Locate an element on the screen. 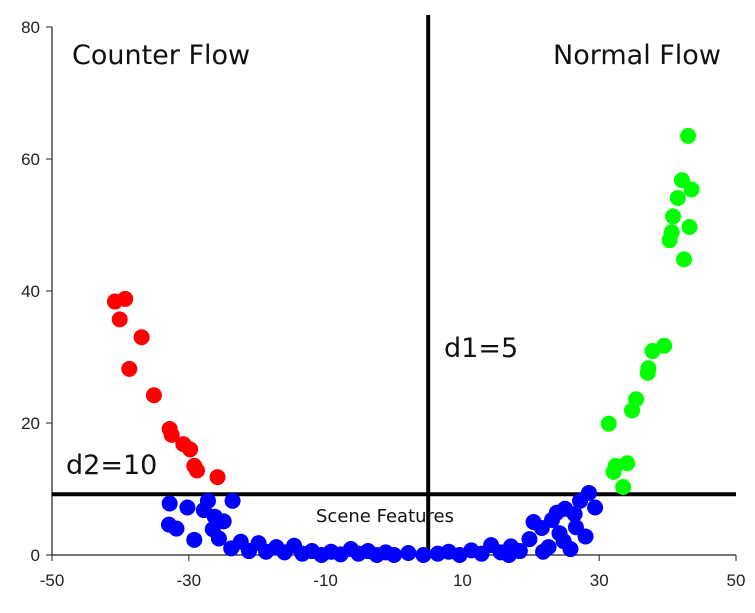 The width and height of the screenshot is (755, 613). d2-label: d2=10 is located at coordinates (111, 465).